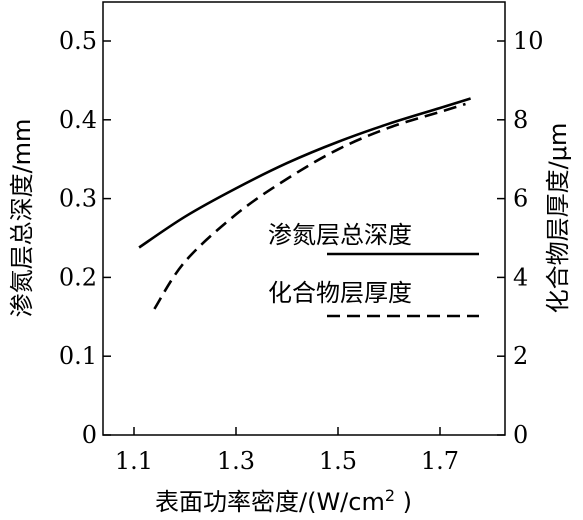 This screenshot has width=583, height=520. I want to click on x-axis-title: 表面功率密度/(W/cm2 ), so click(283, 501).